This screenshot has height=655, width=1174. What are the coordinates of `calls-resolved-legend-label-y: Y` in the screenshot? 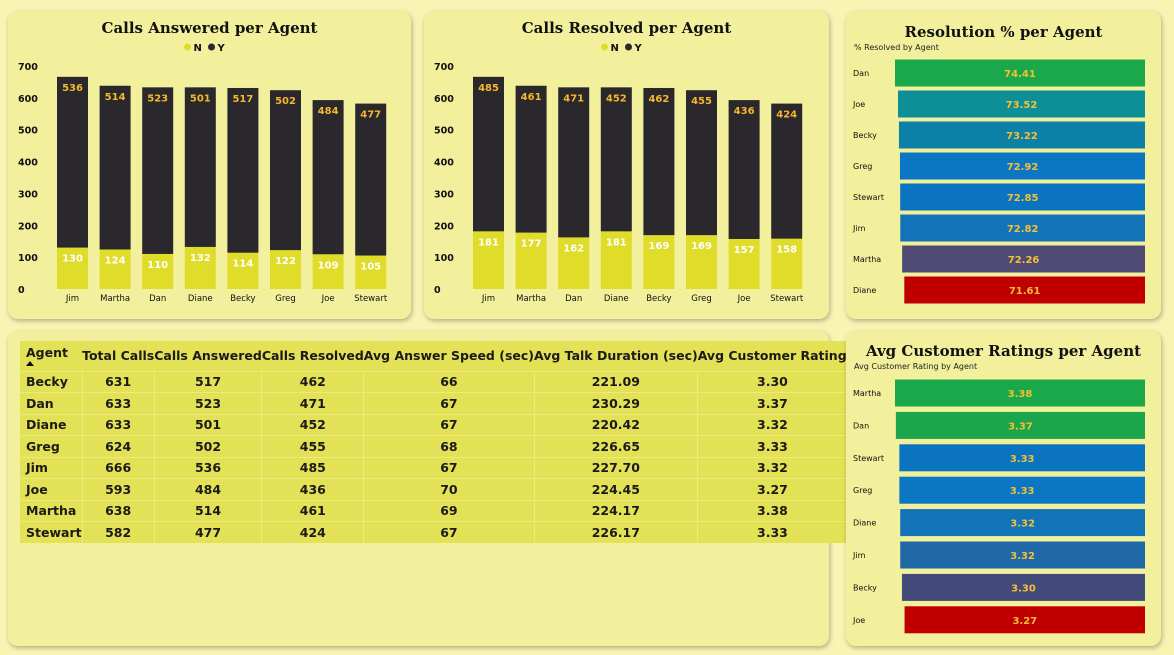 It's located at (638, 48).